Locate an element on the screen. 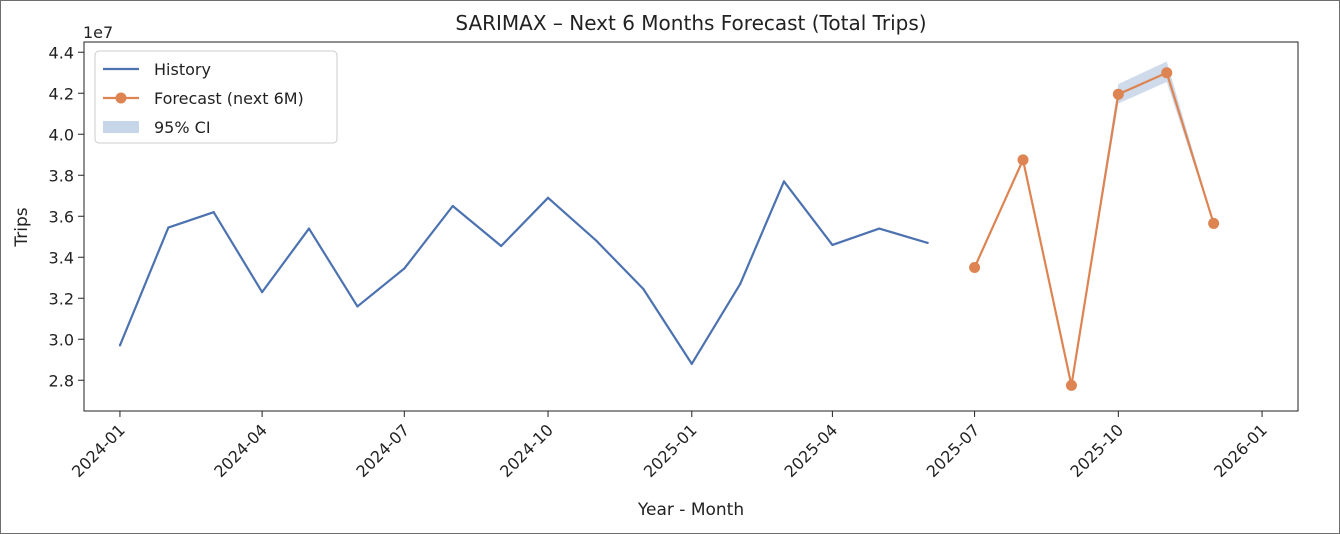 The height and width of the screenshot is (534, 1340). x-tick-label: 2024-04 is located at coordinates (240, 450).